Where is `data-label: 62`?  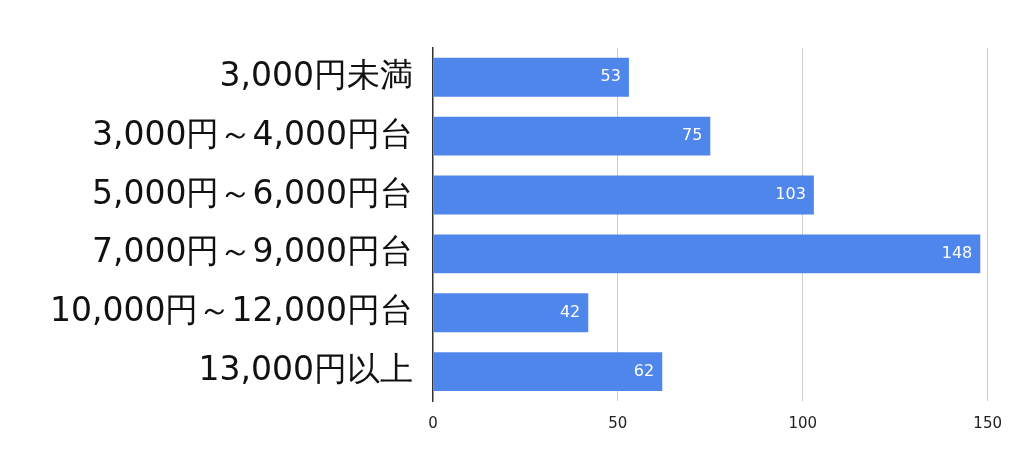 data-label: 62 is located at coordinates (644, 370).